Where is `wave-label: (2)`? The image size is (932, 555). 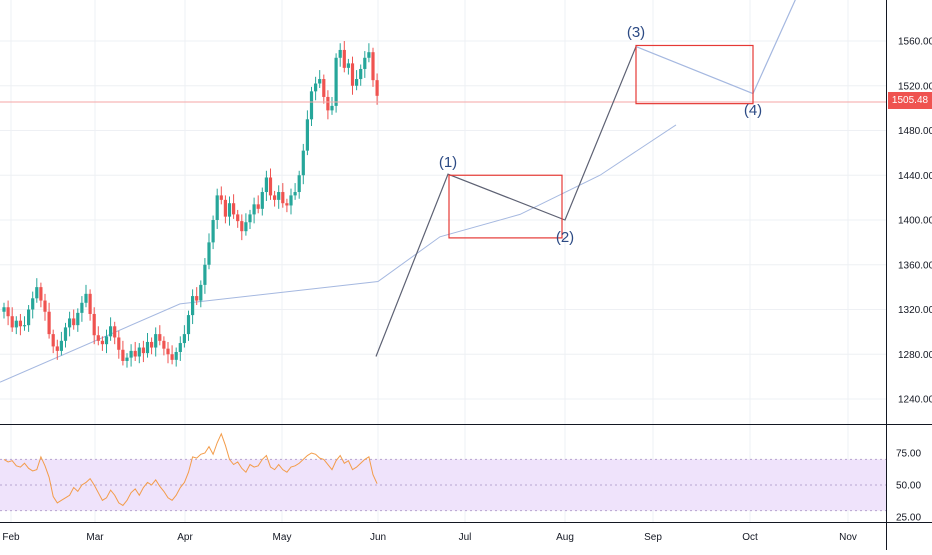
wave-label: (2) is located at coordinates (565, 237).